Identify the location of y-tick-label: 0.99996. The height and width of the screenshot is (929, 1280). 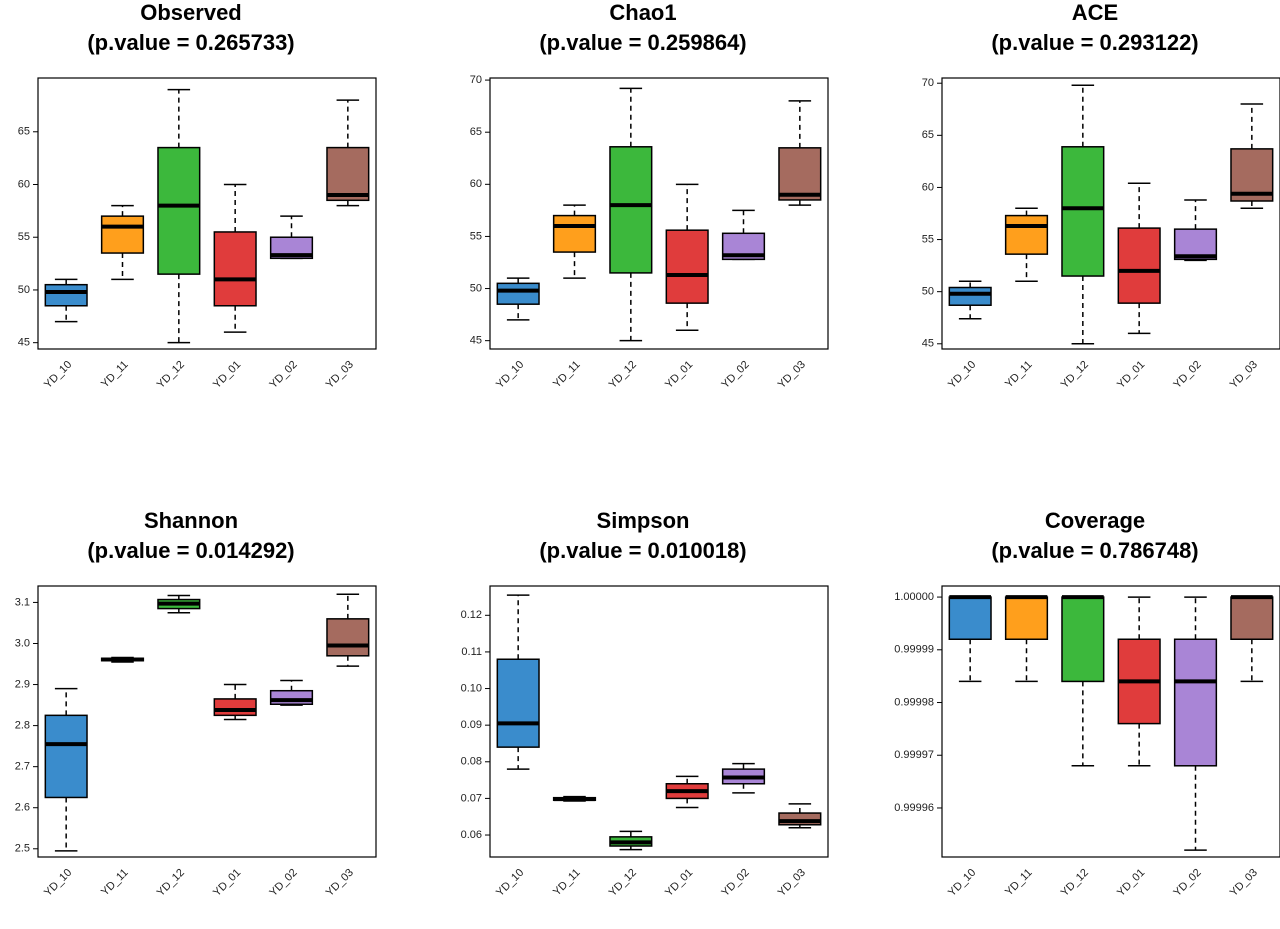
(914, 808).